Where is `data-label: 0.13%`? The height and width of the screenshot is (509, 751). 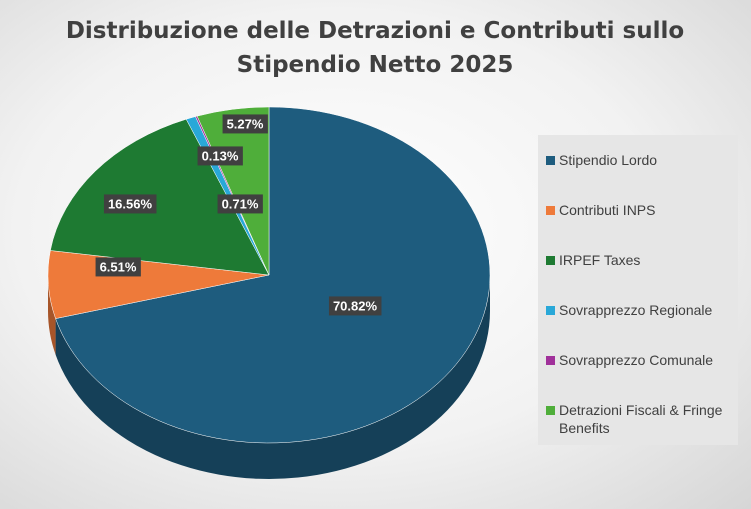 data-label: 0.13% is located at coordinates (220, 156).